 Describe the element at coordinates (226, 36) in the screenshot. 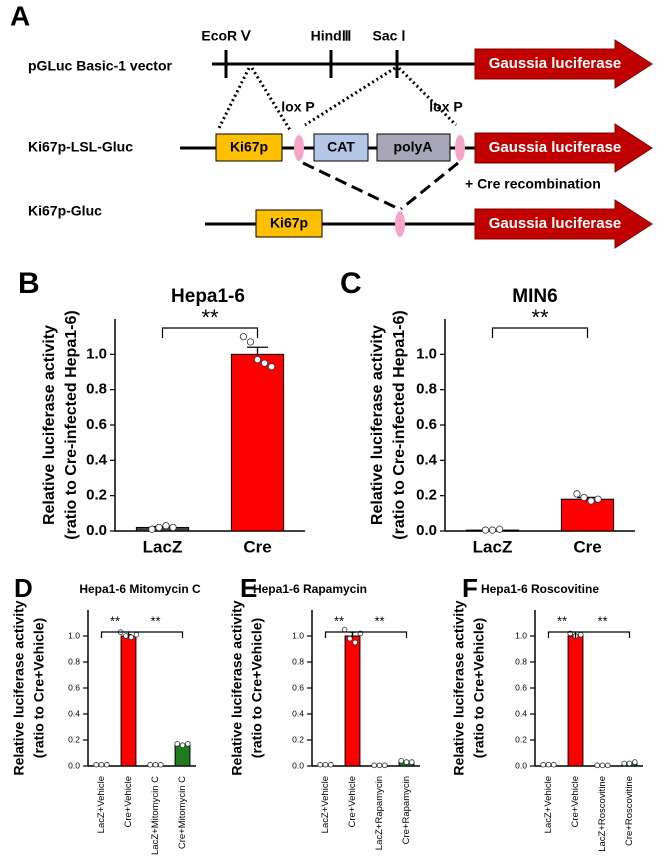

I see `site-label: EcoR Ⅴ` at that location.